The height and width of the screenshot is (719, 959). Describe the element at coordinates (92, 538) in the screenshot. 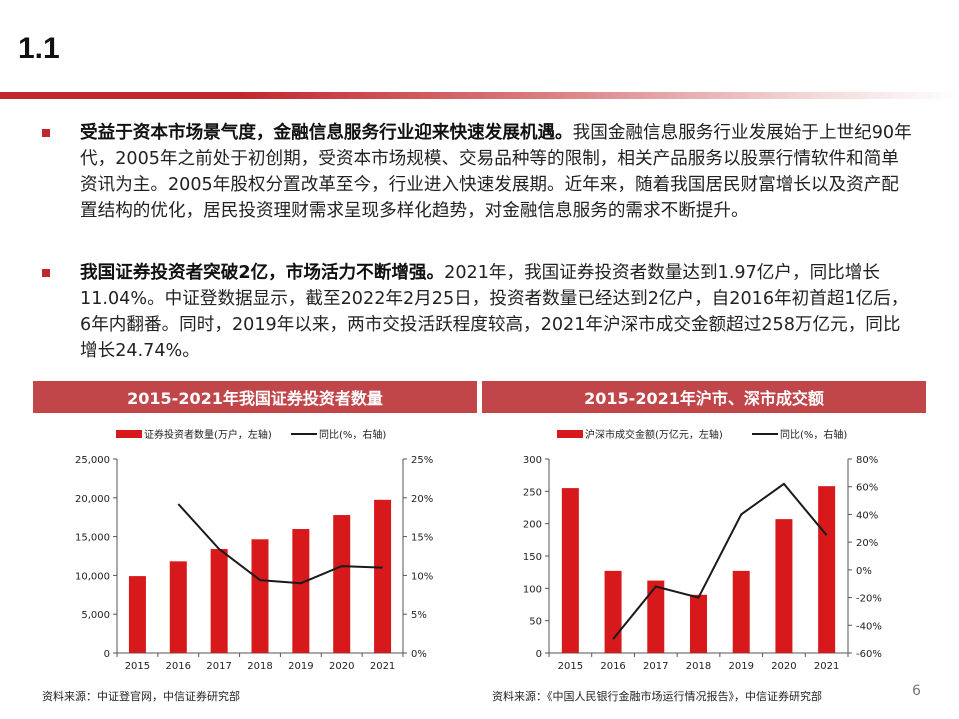

I see `y-left-tick-label: 15,000` at that location.